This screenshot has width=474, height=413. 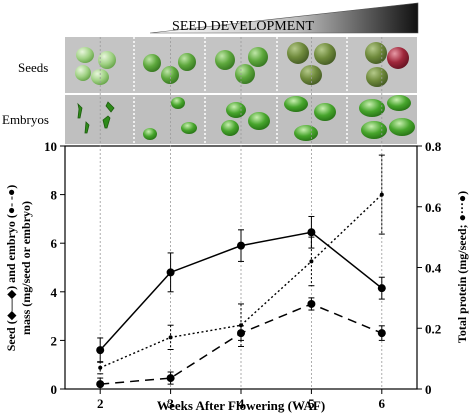 I want to click on right-axis-label: Total protein (mg/seed; ●···●), so click(x=462, y=267).